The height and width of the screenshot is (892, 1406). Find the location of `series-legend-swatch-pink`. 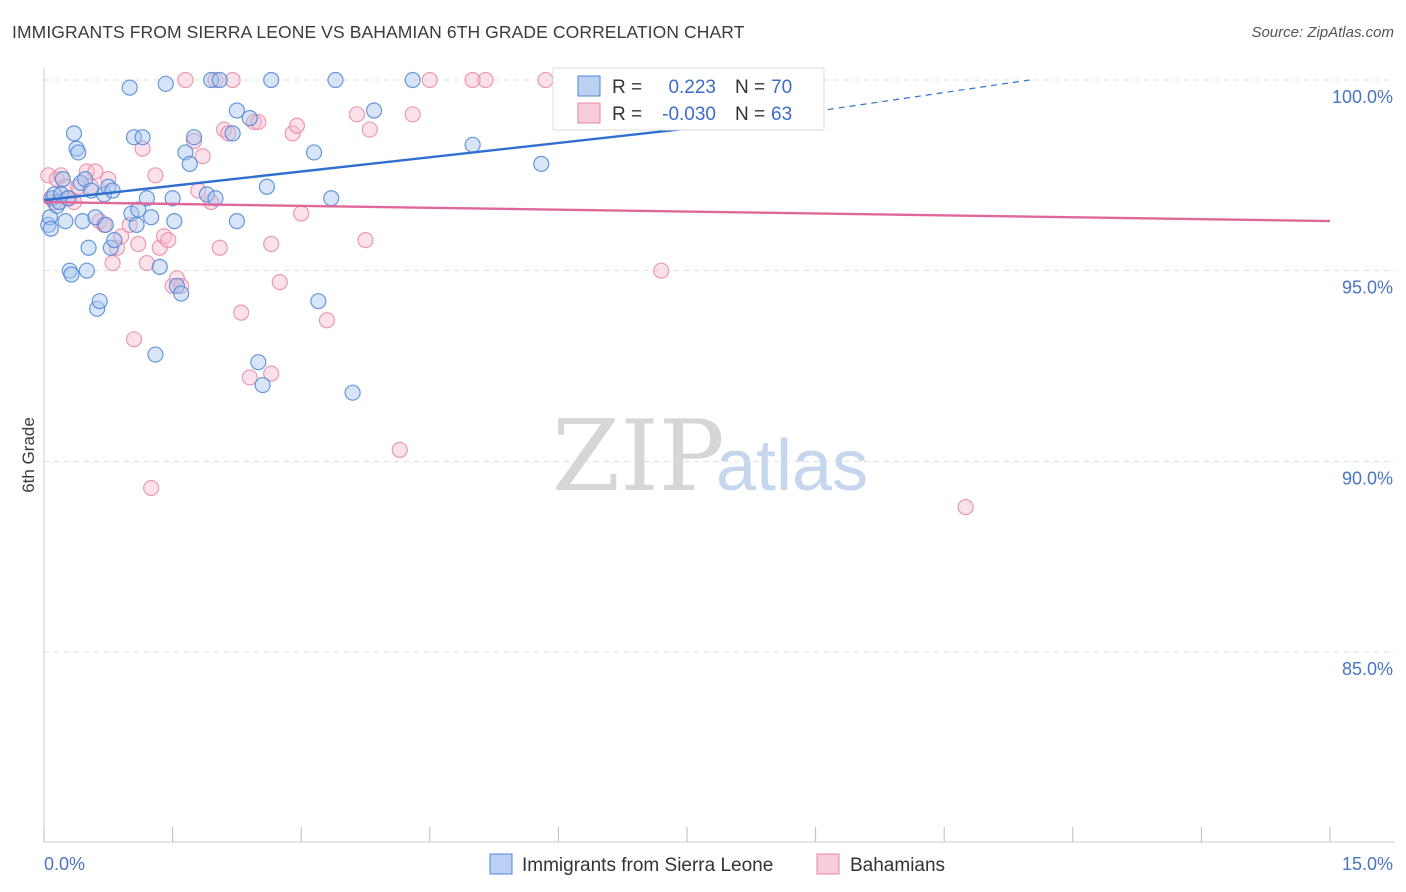

series-legend-swatch-pink is located at coordinates (828, 864).